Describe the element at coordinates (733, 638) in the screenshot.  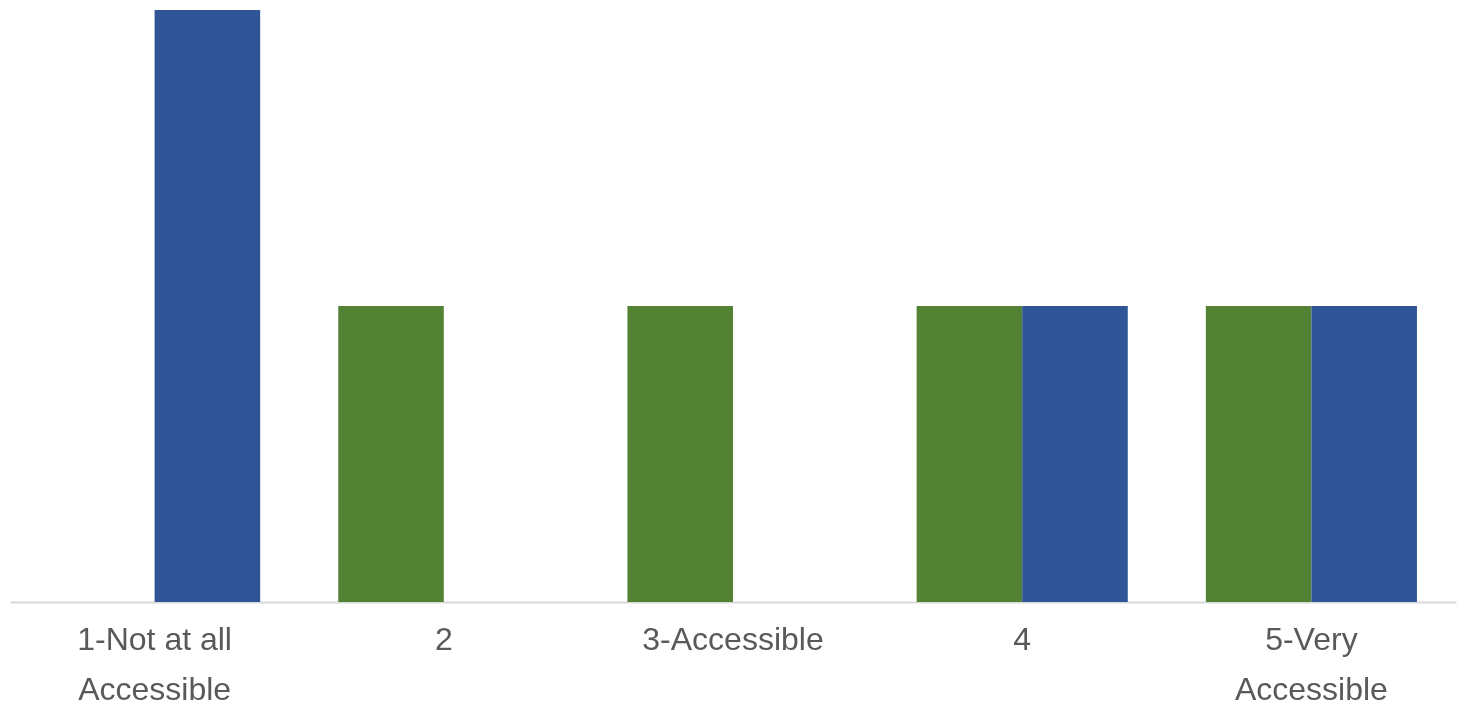
I see `x-tick-label: 3-Accessible` at that location.